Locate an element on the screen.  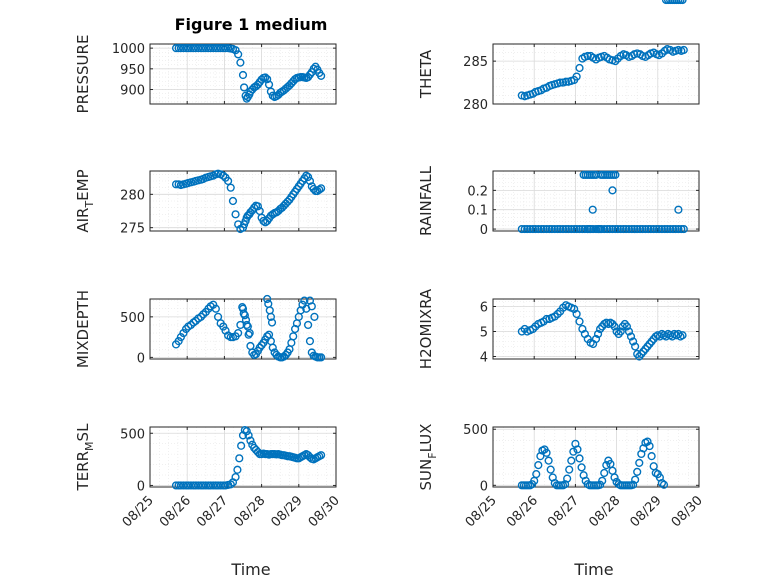
y-axis-label-subscript: T is located at coordinates (89, 205).